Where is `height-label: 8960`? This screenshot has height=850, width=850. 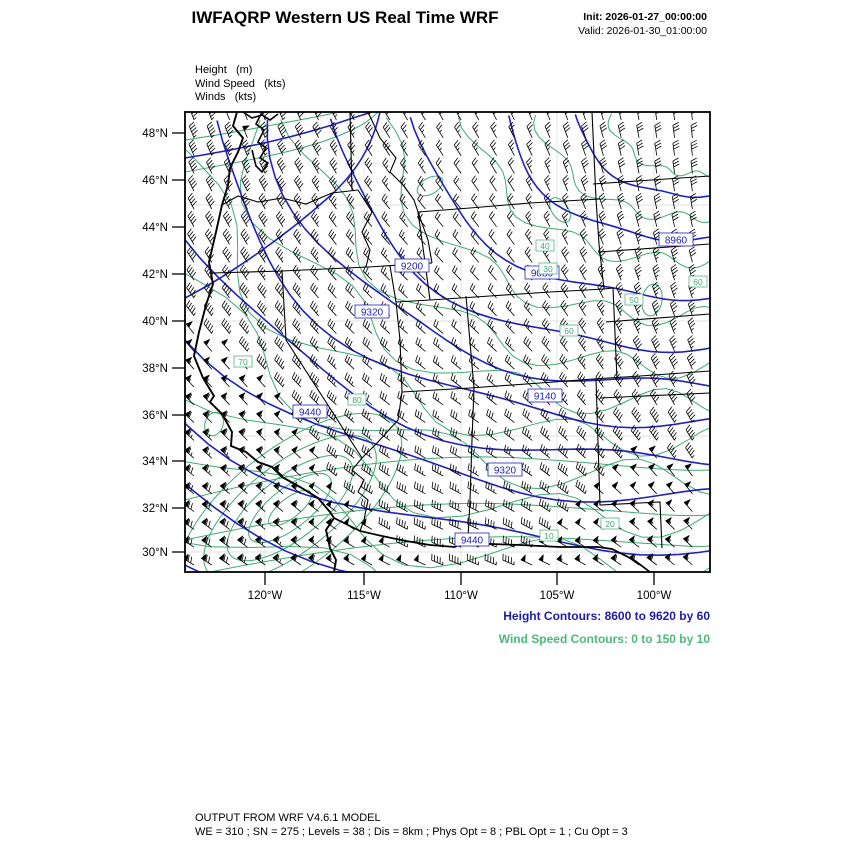
height-label: 8960 is located at coordinates (676, 241).